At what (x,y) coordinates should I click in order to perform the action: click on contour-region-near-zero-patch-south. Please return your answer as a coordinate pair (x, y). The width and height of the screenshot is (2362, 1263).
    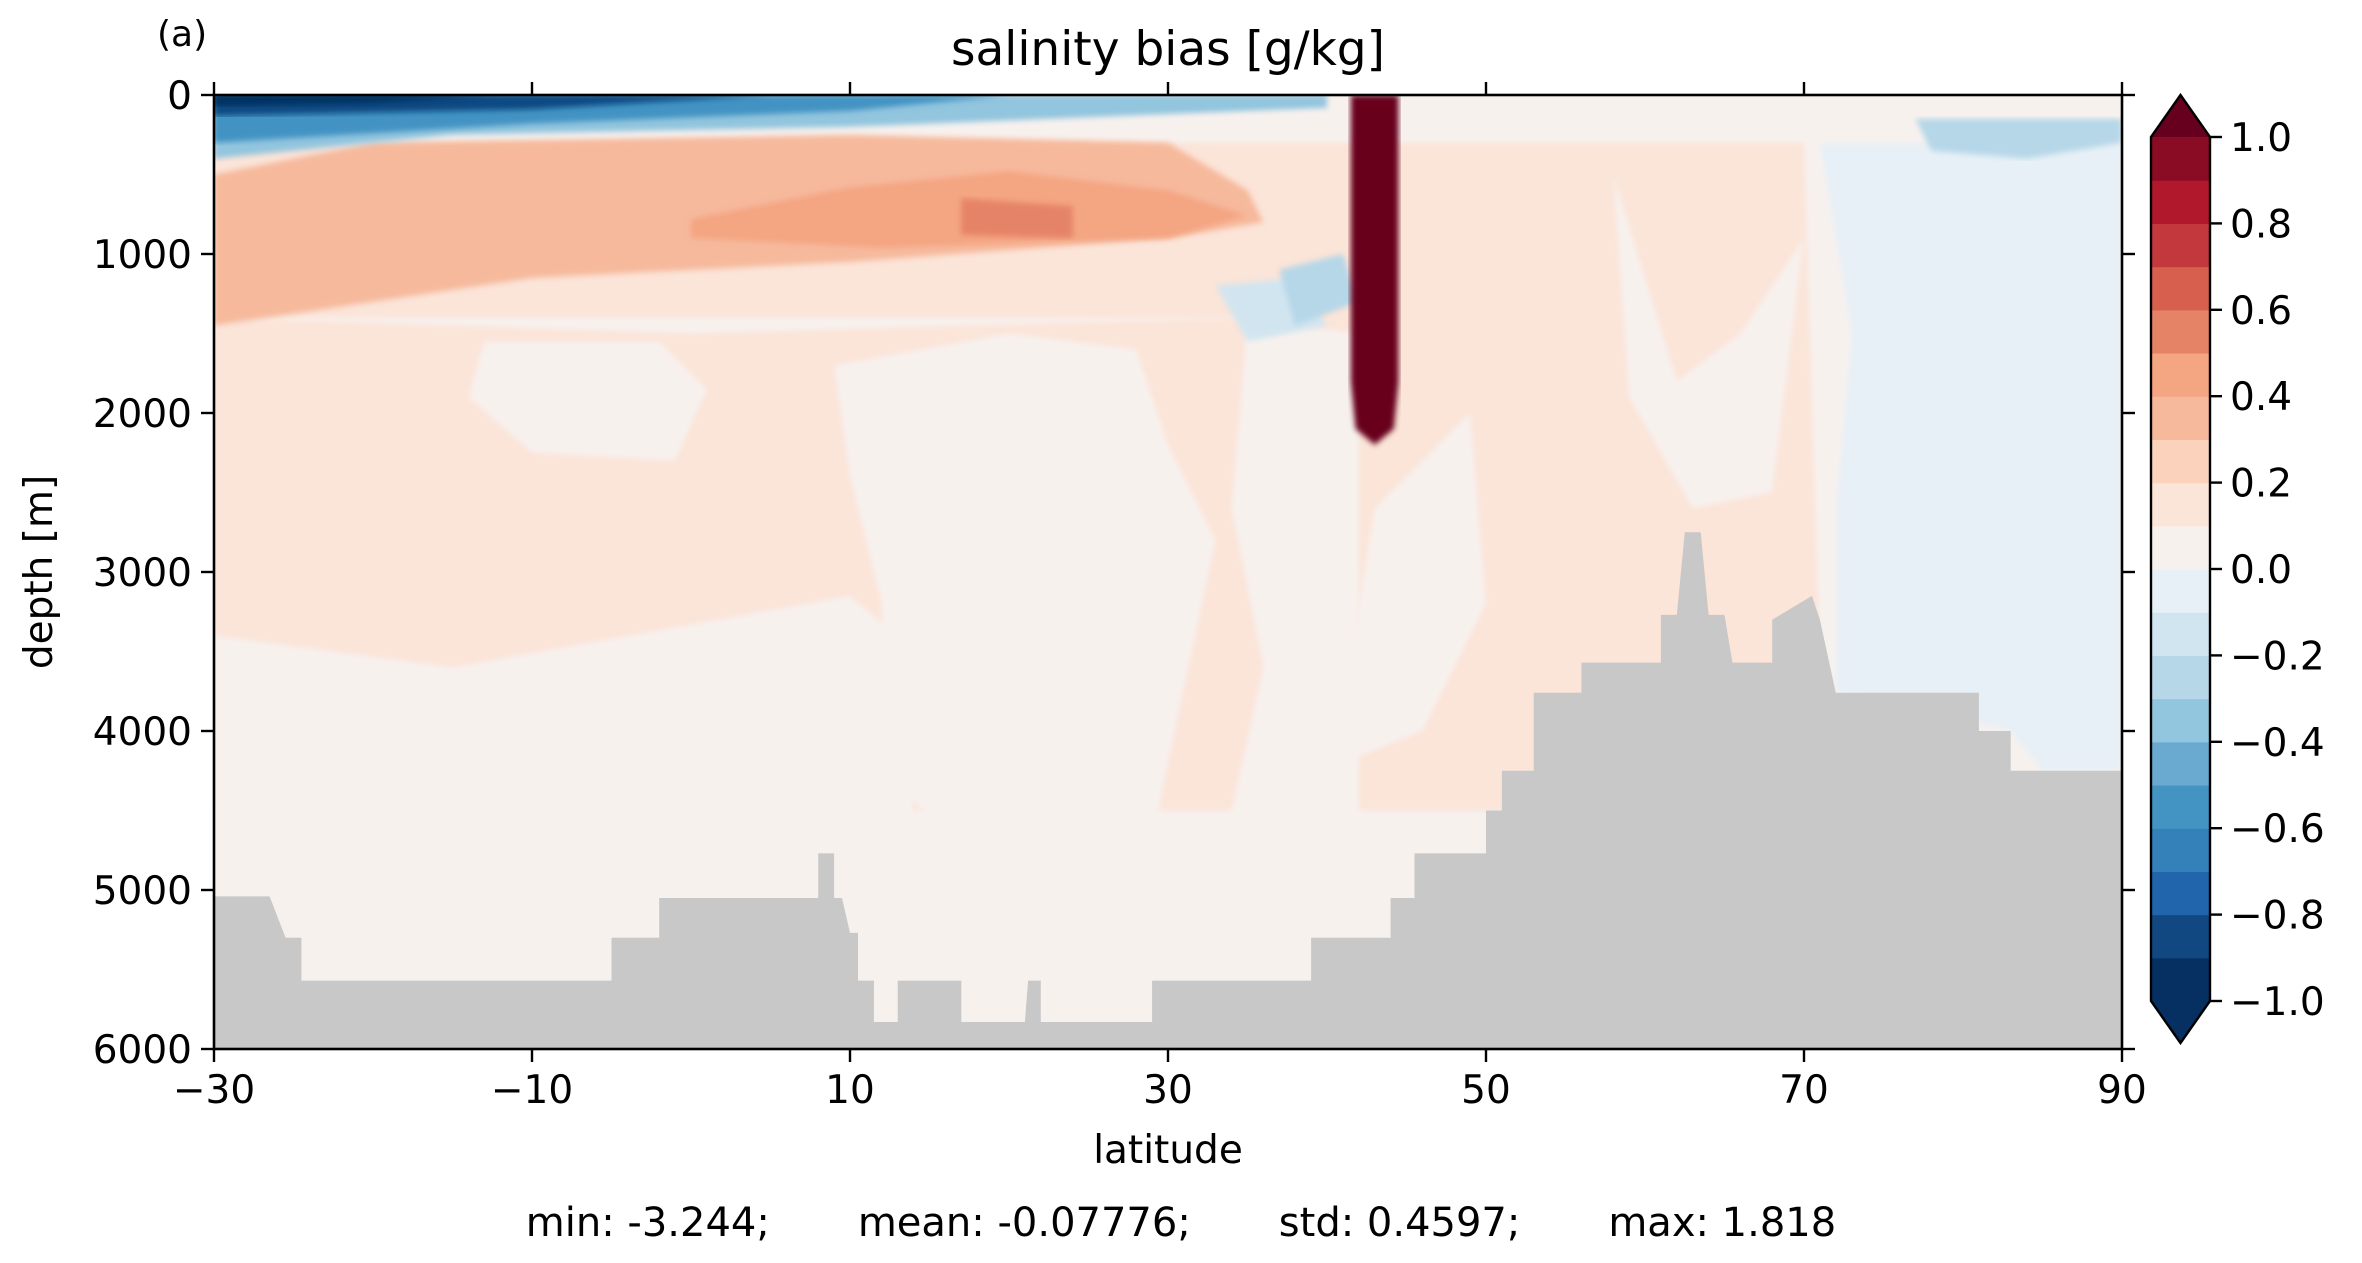
    Looking at the image, I should click on (587, 401).